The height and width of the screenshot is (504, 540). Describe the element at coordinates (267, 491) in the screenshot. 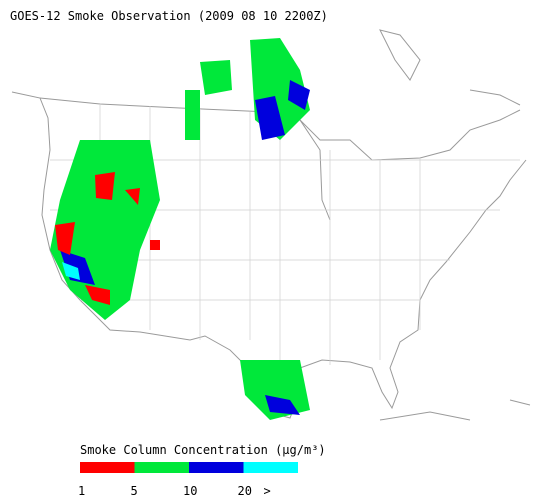

I see `colorbar-tick-label: >` at that location.